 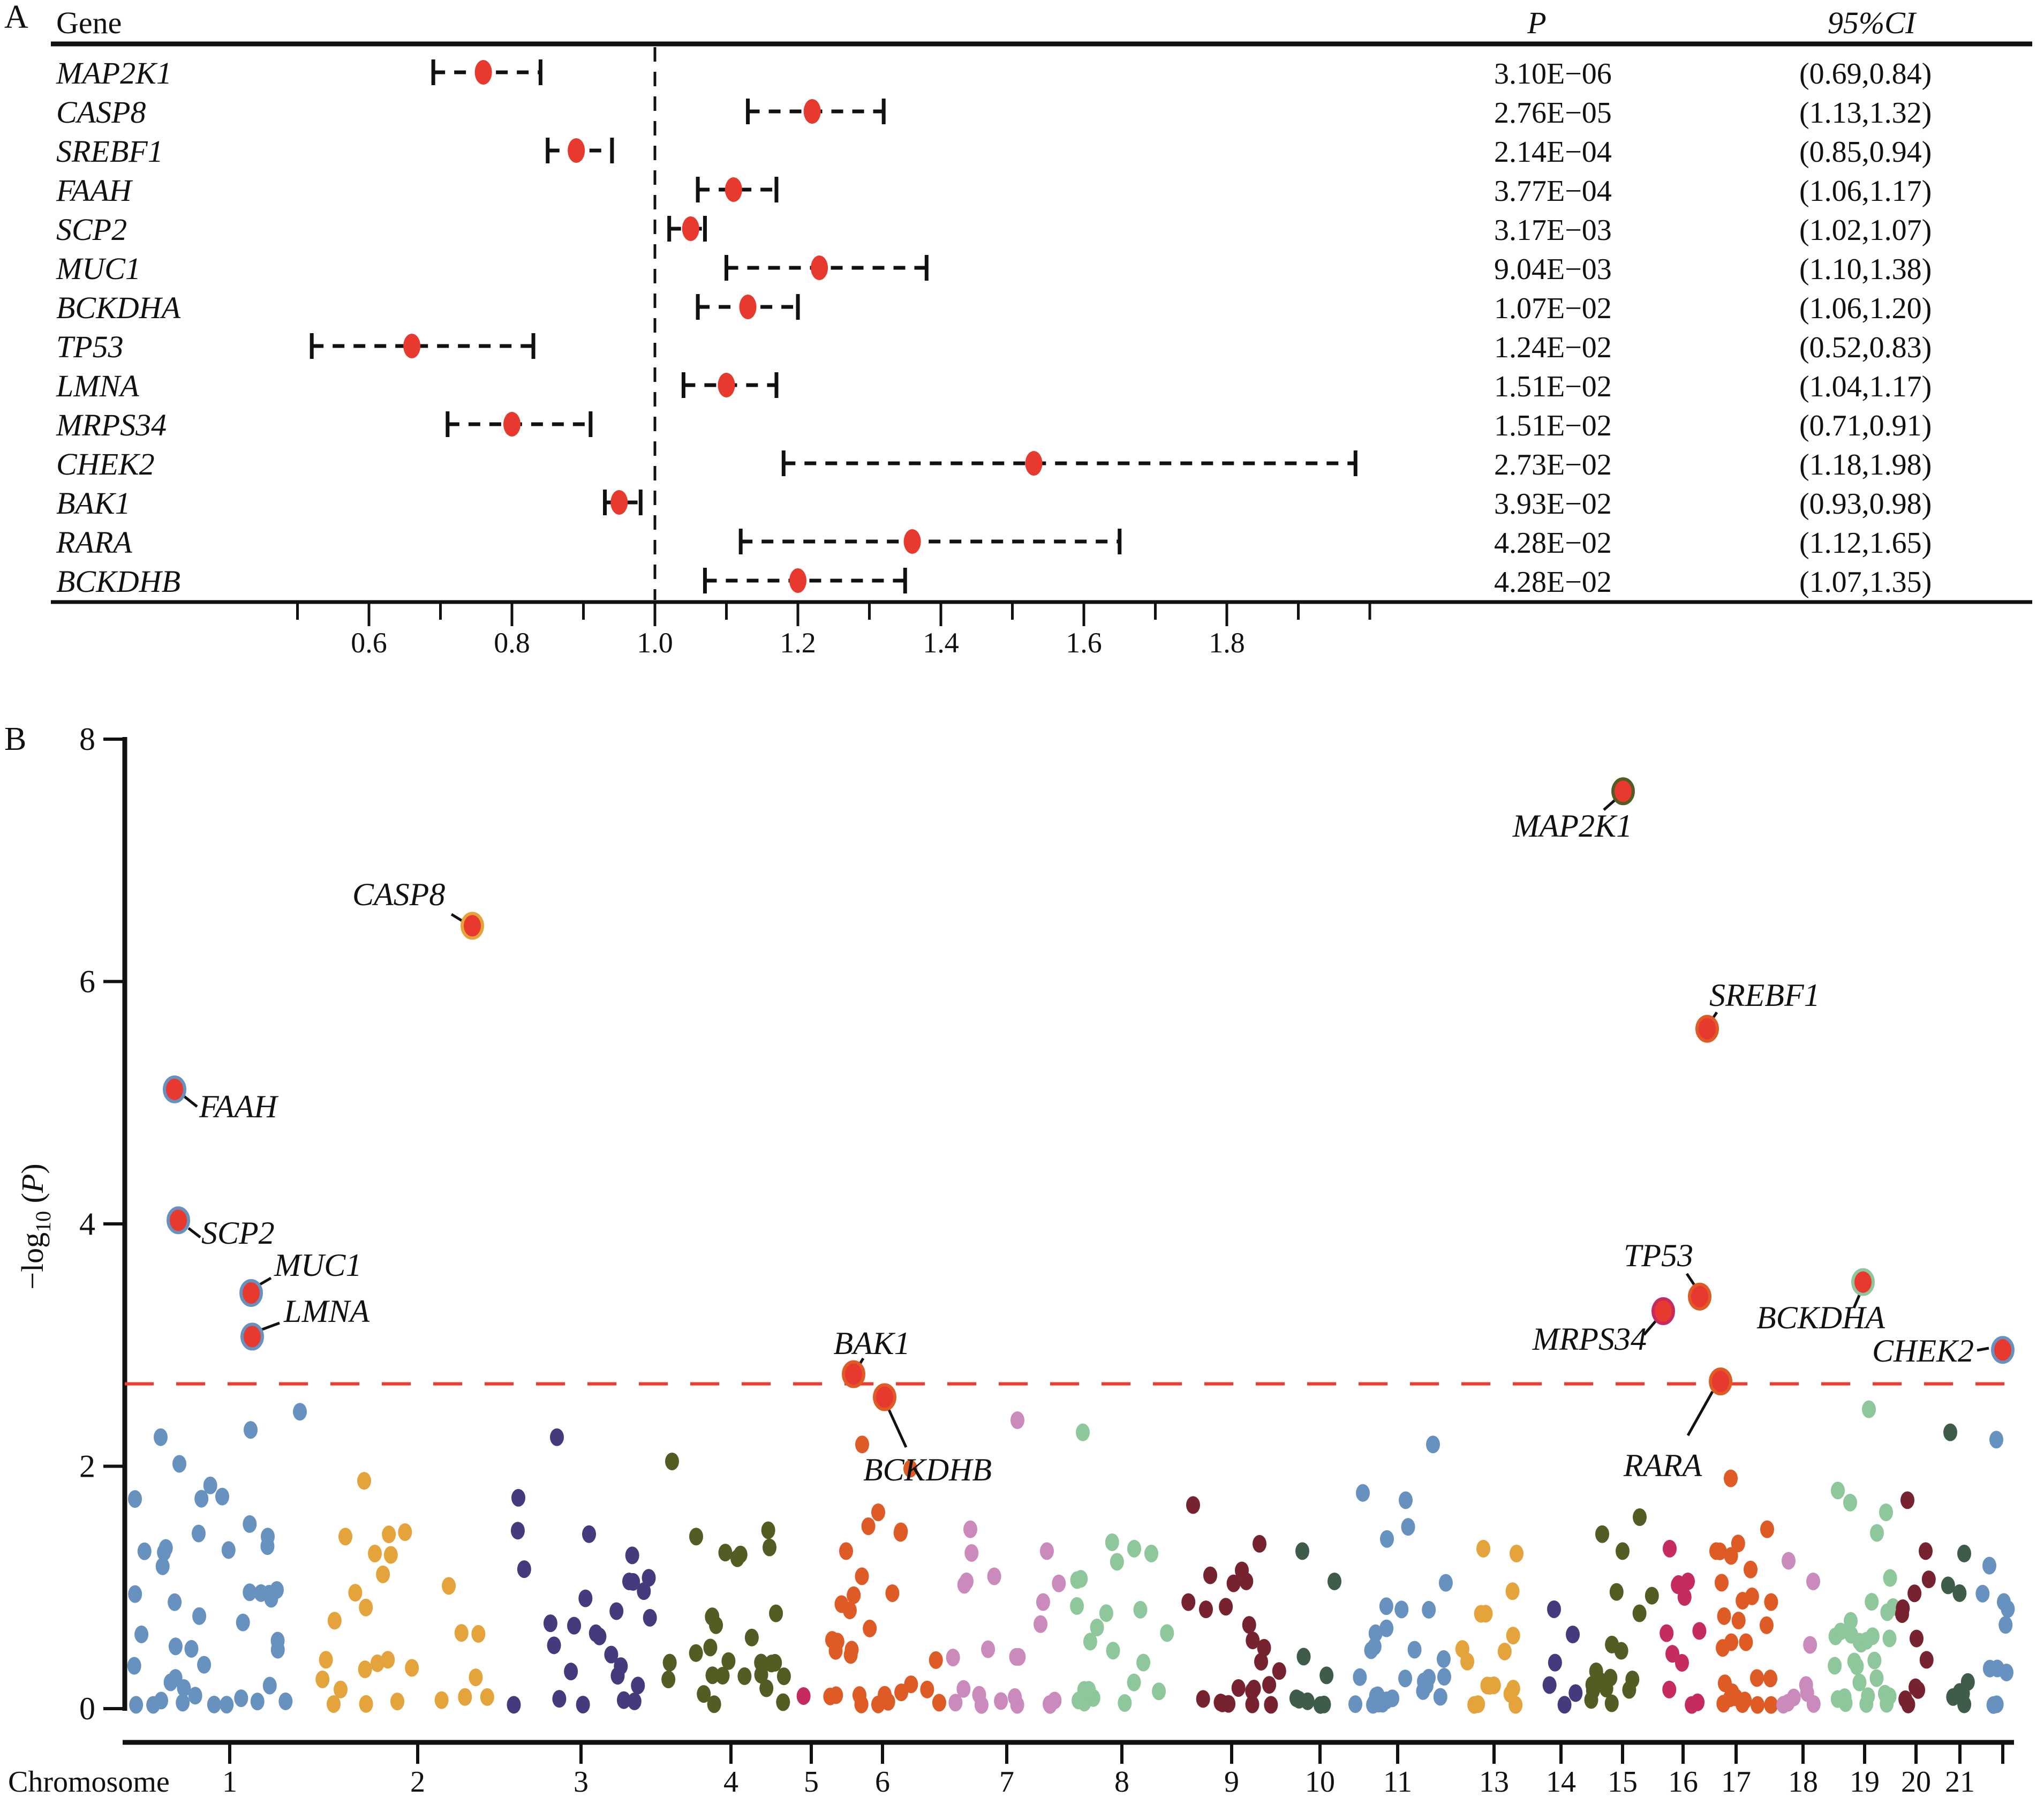 What do you see at coordinates (1667, 1274) in the screenshot?
I see `labeled-gene: TP53` at bounding box center [1667, 1274].